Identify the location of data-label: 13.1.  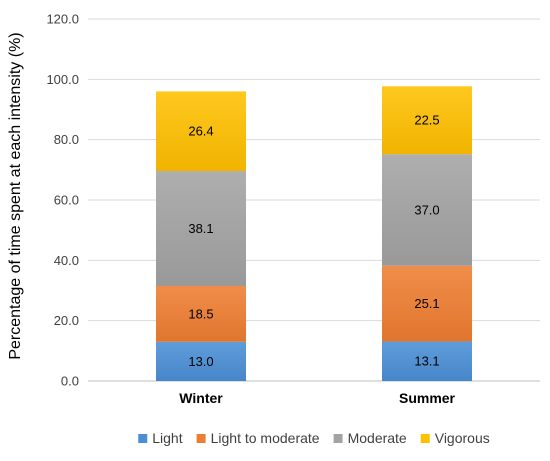
(426, 361).